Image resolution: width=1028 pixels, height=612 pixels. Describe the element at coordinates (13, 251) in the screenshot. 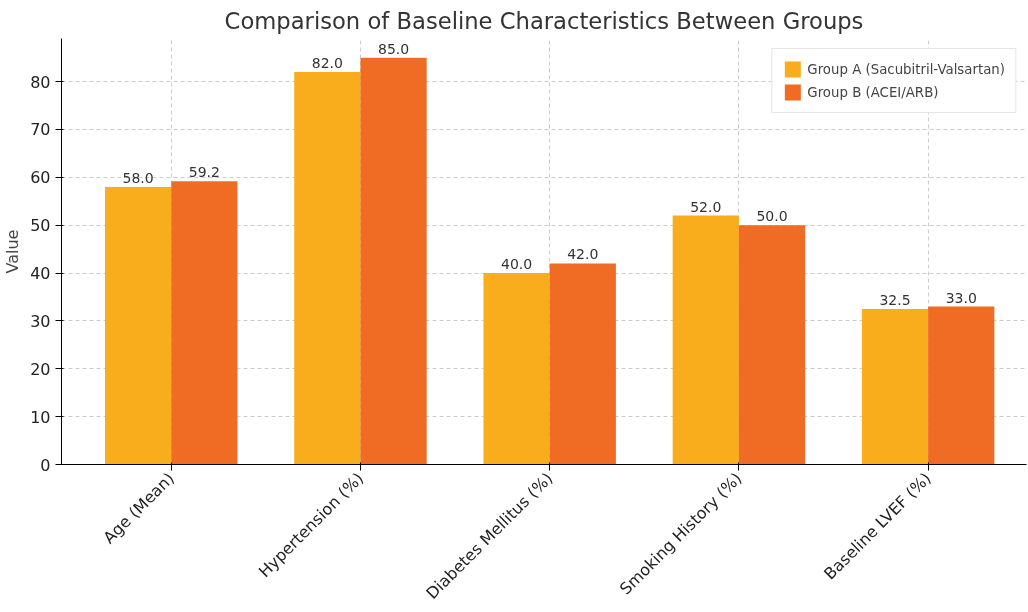

I see `y-axis-title: Value` at that location.